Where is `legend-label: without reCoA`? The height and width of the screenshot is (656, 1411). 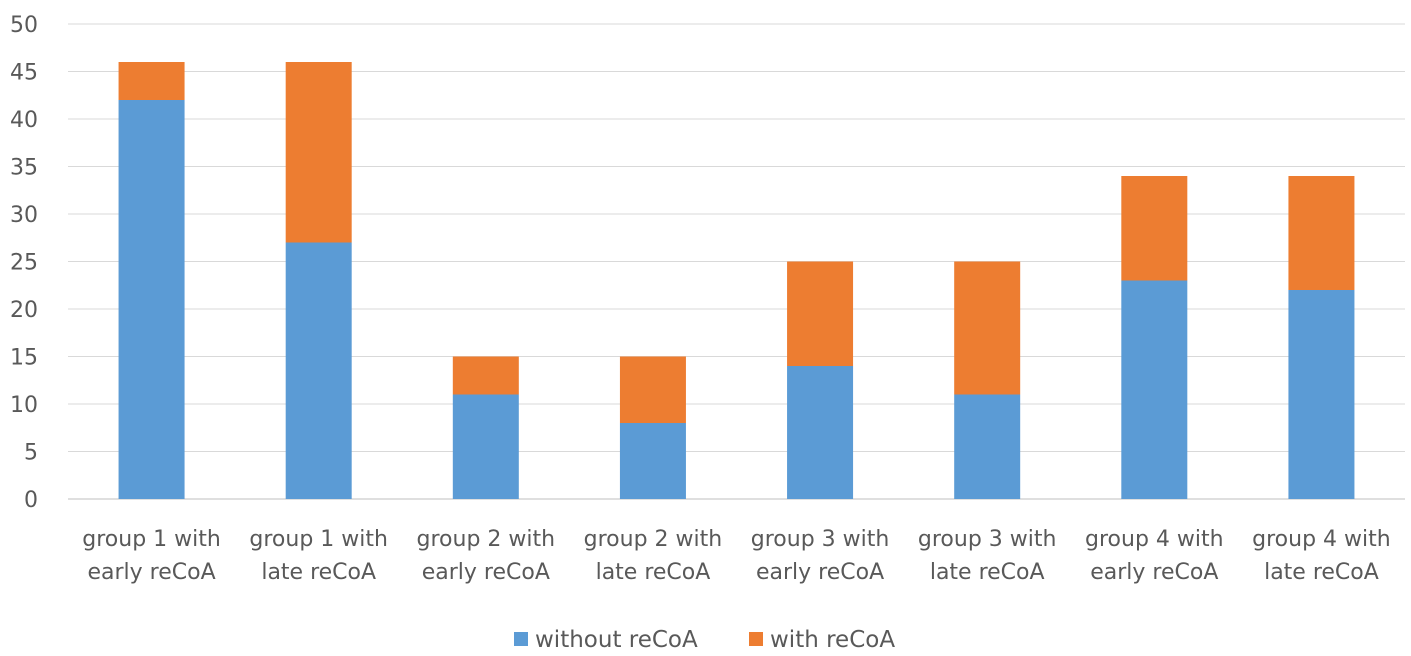
legend-label: without reCoA is located at coordinates (616, 640).